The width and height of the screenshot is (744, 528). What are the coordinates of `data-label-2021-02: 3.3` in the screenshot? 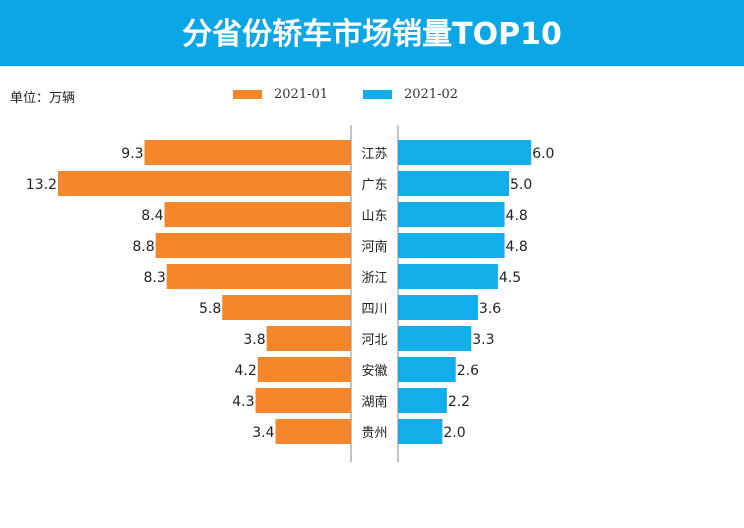 It's located at (483, 340).